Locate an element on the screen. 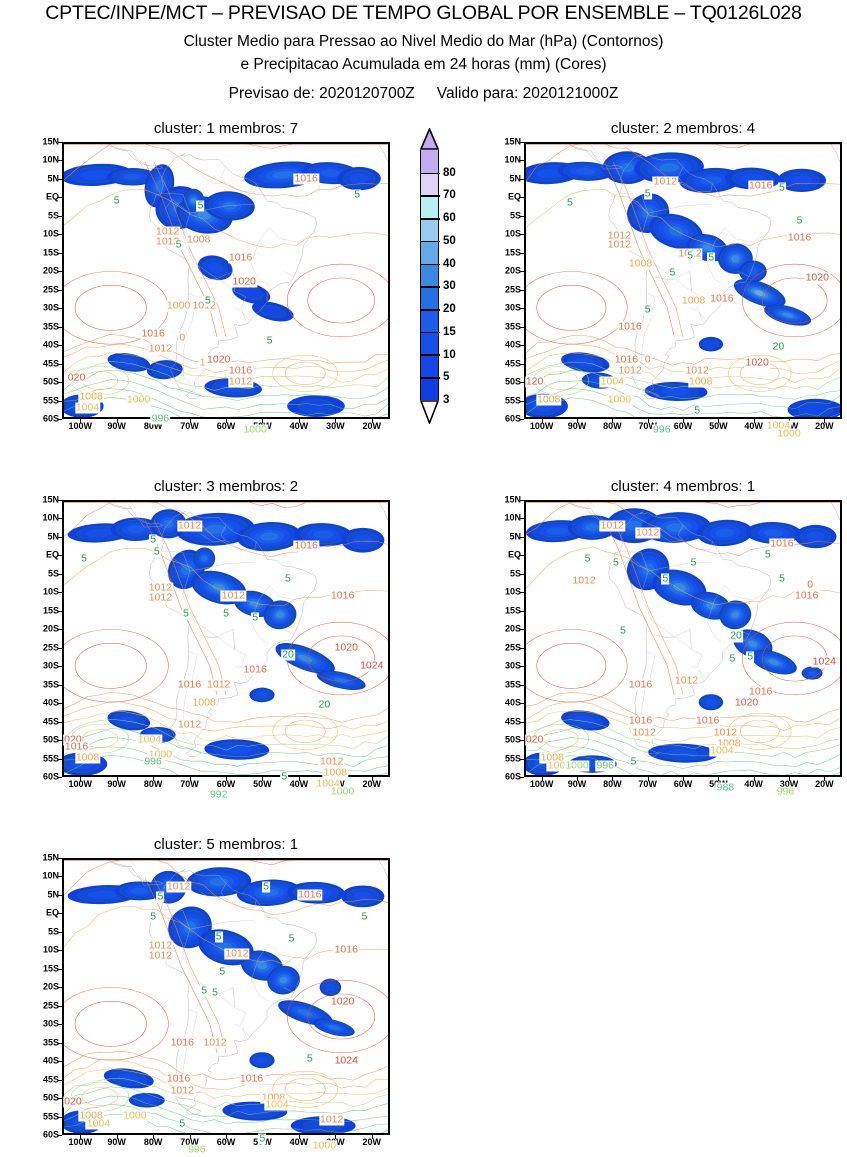 The height and width of the screenshot is (1157, 847). y-axis-tick-label: 40S is located at coordinates (50, 1060).